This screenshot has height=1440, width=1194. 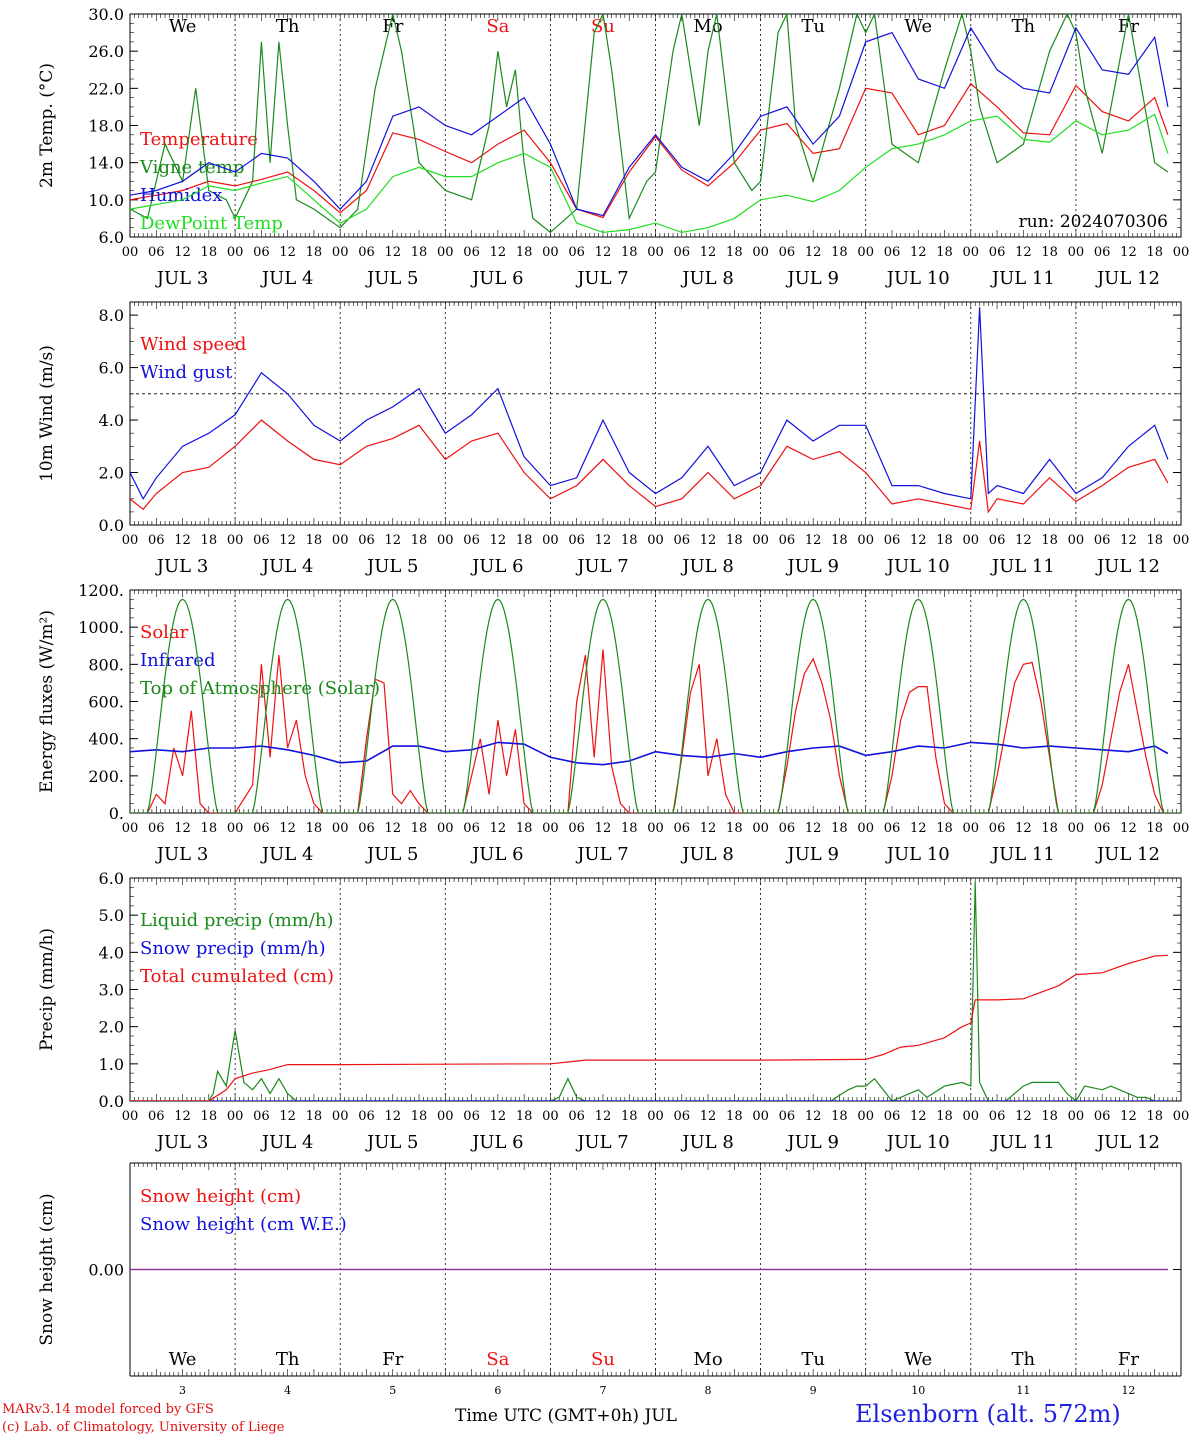 What do you see at coordinates (603, 1359) in the screenshot?
I see `day-name: Su` at bounding box center [603, 1359].